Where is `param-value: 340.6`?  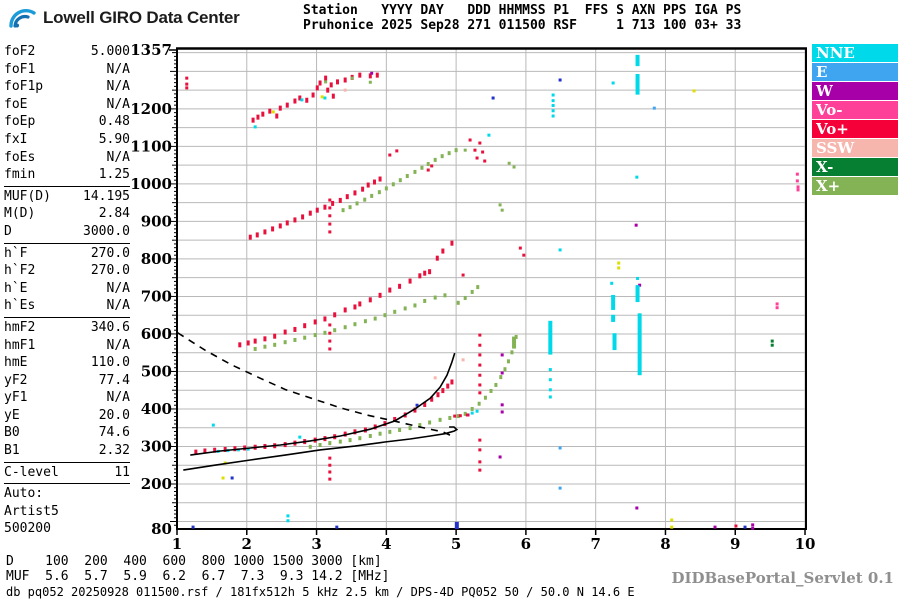
param-value: 340.6 is located at coordinates (110, 327).